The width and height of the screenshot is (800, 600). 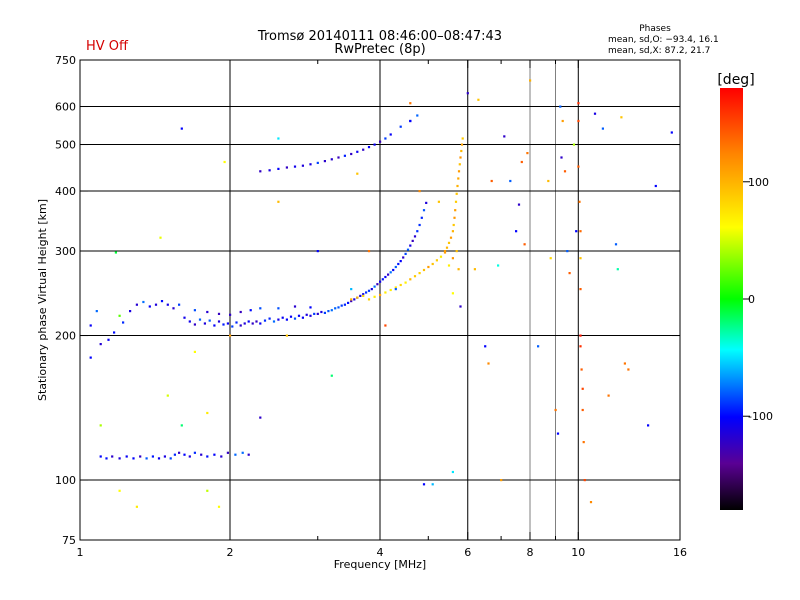 I want to click on x-tick-label: 6, so click(x=467, y=552).